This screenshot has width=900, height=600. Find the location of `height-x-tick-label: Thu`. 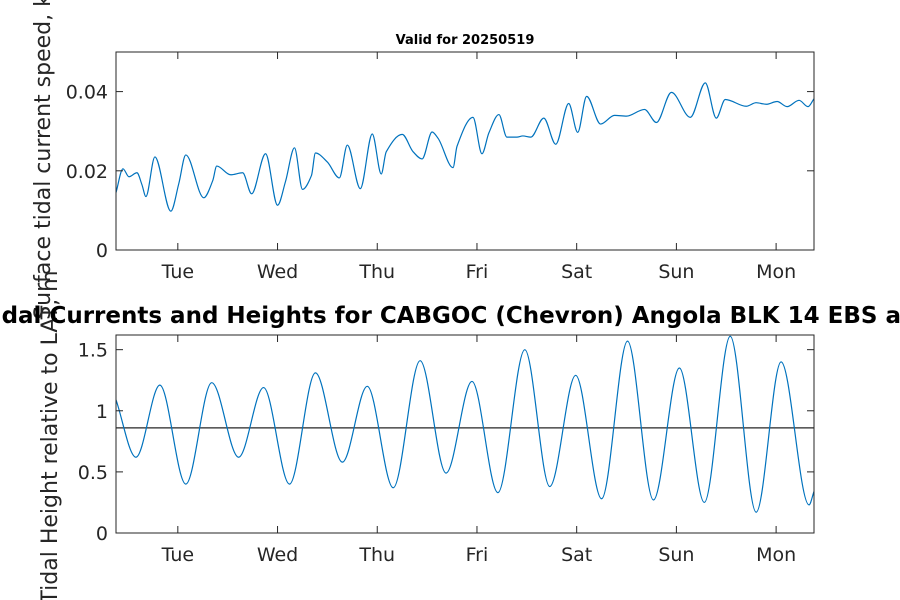

height-x-tick-label: Thu is located at coordinates (376, 555).